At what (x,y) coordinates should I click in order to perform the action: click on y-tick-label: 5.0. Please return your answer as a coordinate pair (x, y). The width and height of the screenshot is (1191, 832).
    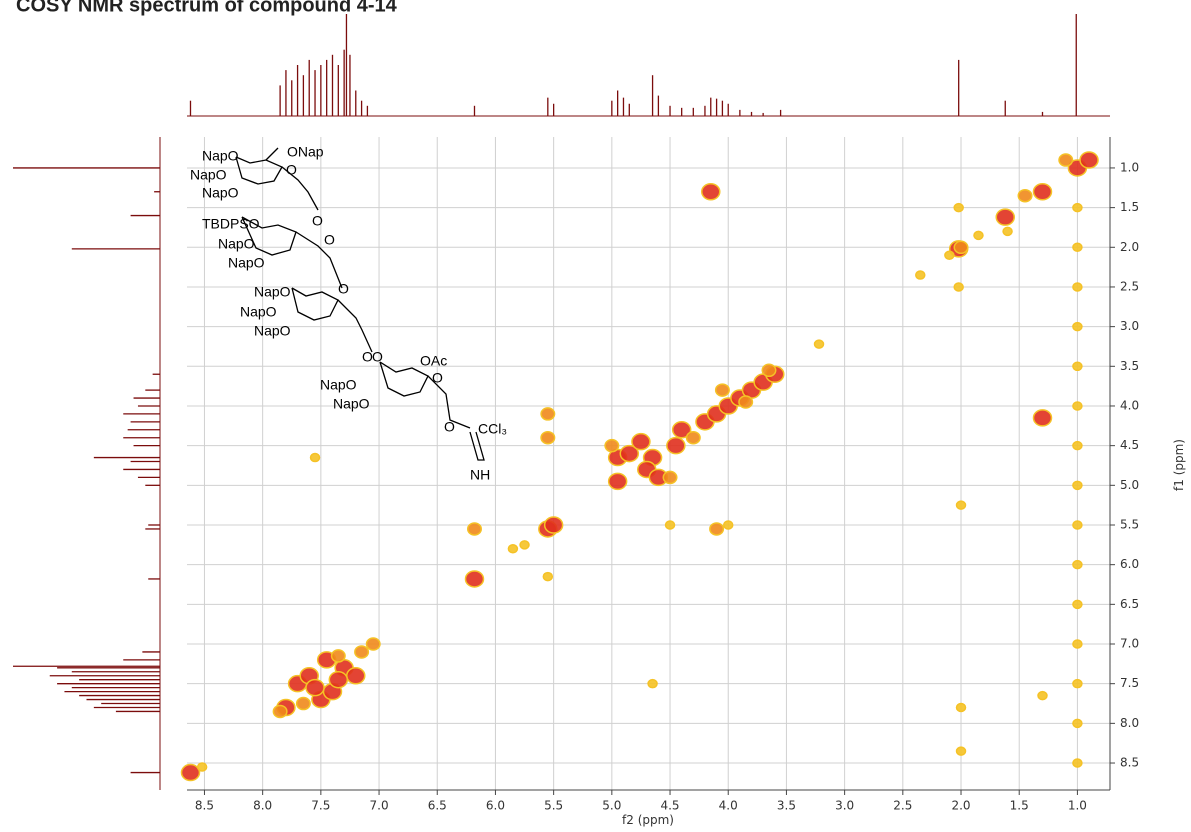
    Looking at the image, I should click on (1129, 485).